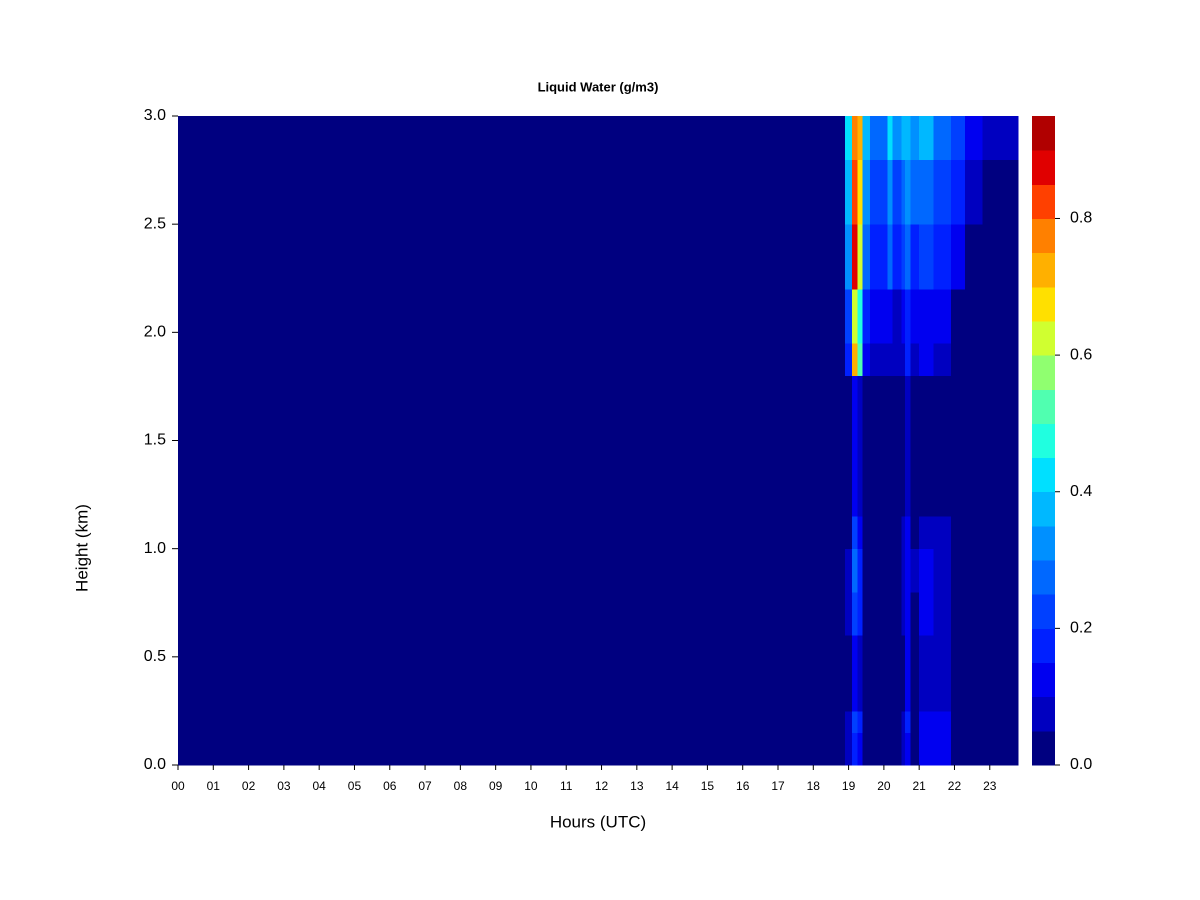 Image resolution: width=1200 pixels, height=900 pixels. Describe the element at coordinates (461, 786) in the screenshot. I see `x-tick-label: 08` at that location.